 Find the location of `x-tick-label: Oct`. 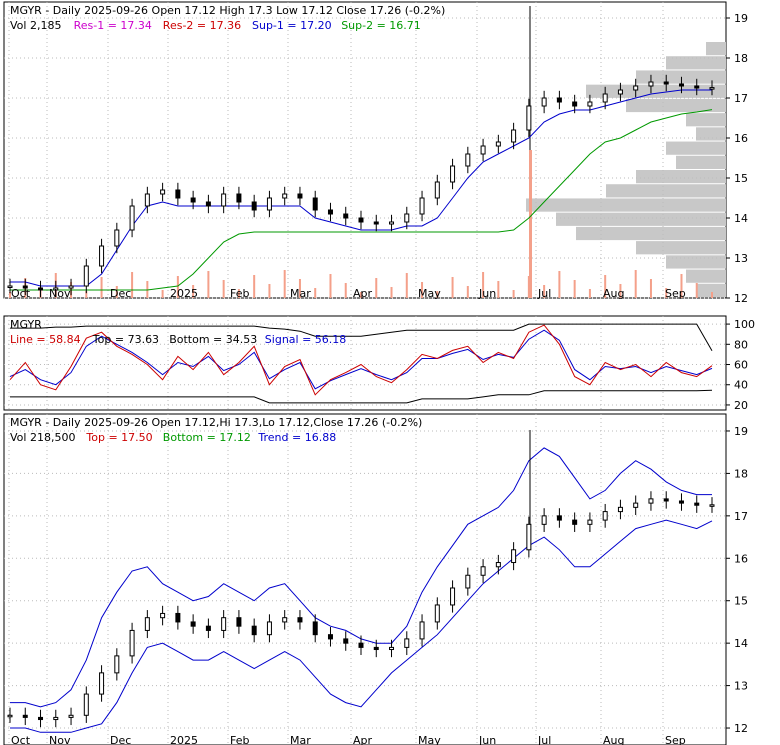

x-tick-label: Oct is located at coordinates (21, 293).